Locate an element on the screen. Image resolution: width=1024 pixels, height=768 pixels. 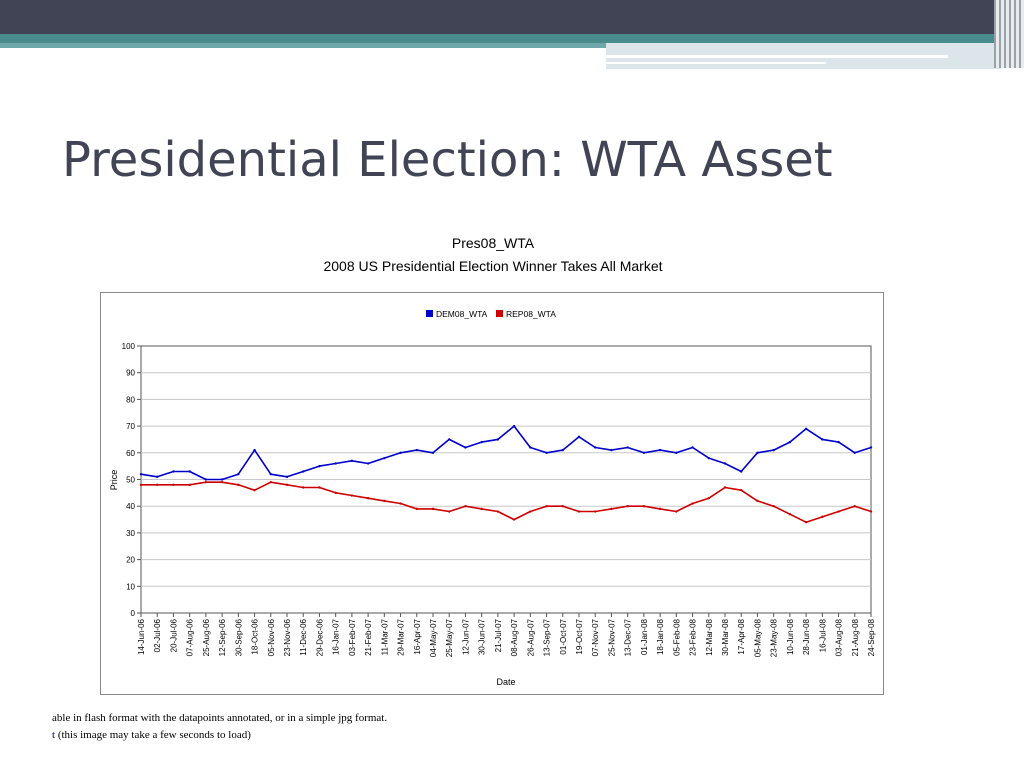
legend-label-rep: REP08_WTA is located at coordinates (531, 314).